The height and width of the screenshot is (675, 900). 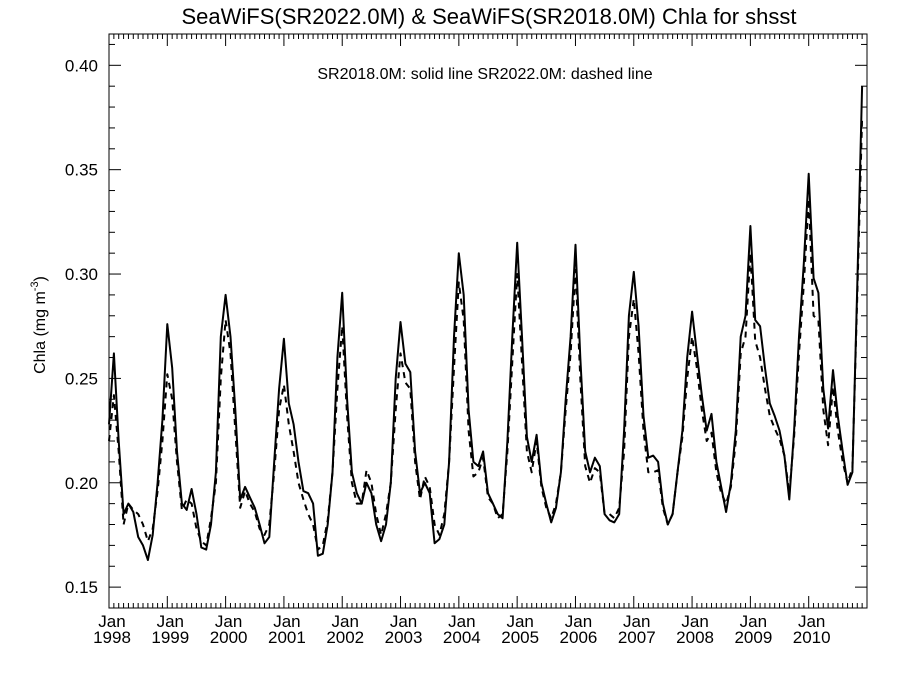 What do you see at coordinates (229, 637) in the screenshot?
I see `x-tick-label-year: 2000` at bounding box center [229, 637].